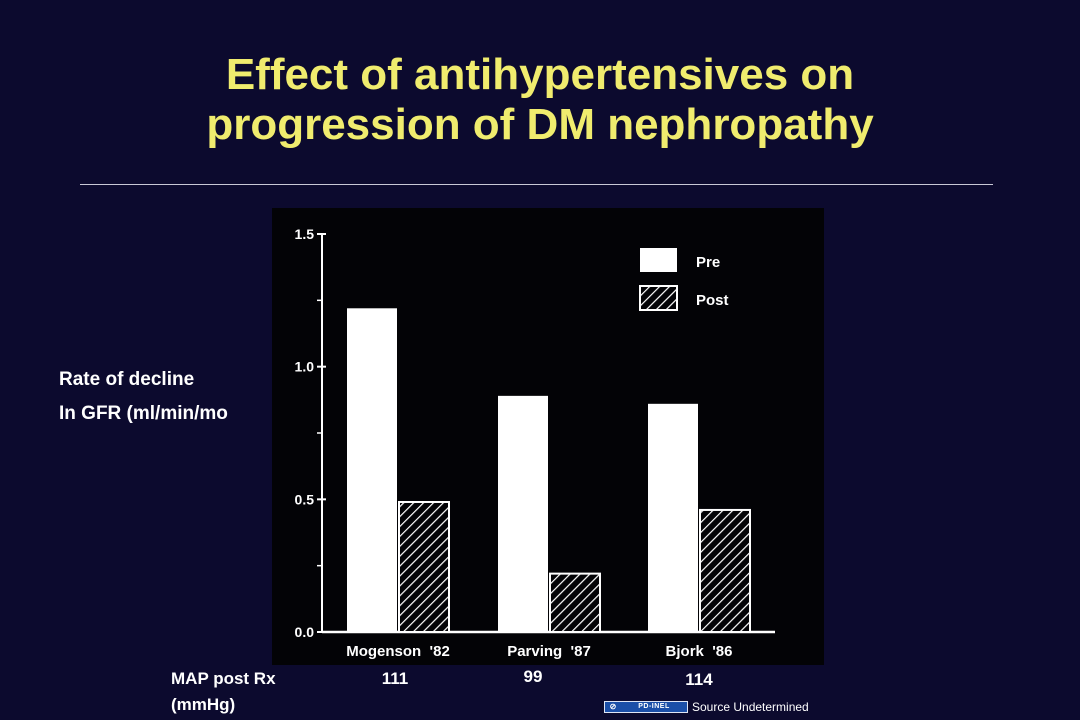 The width and height of the screenshot is (1080, 720). Describe the element at coordinates (708, 262) in the screenshot. I see `legend-label: Pre` at that location.